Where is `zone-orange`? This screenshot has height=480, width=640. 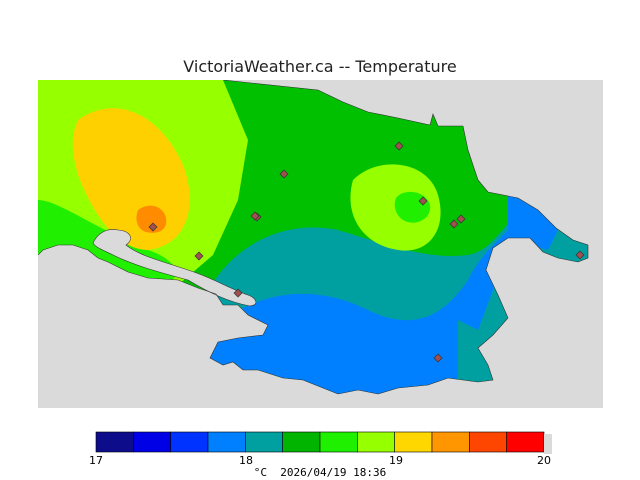
zone-orange is located at coordinates (151, 219).